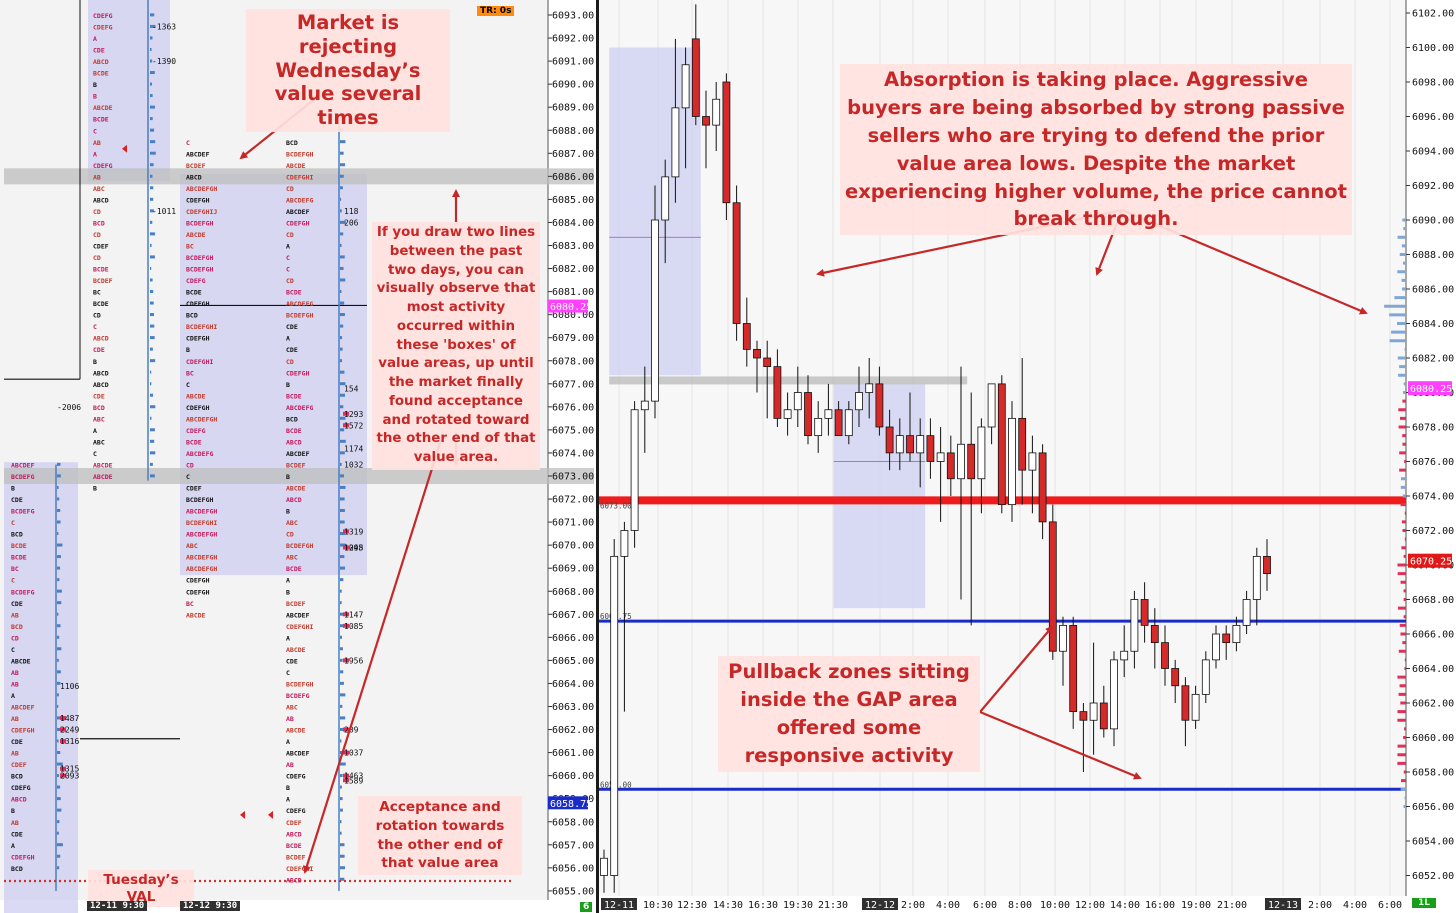  I want to click on left-tick-label: 6090.00, so click(573, 85).